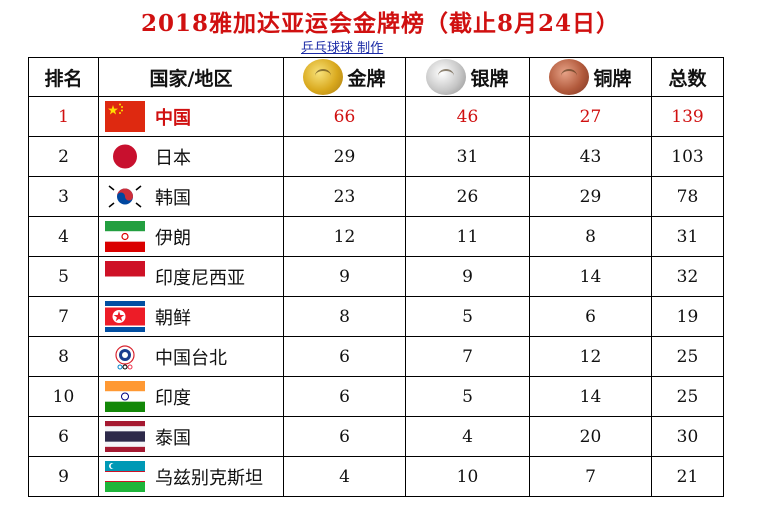 This screenshot has width=761, height=528. Describe the element at coordinates (687, 316) in the screenshot. I see `total-cell: 19` at that location.